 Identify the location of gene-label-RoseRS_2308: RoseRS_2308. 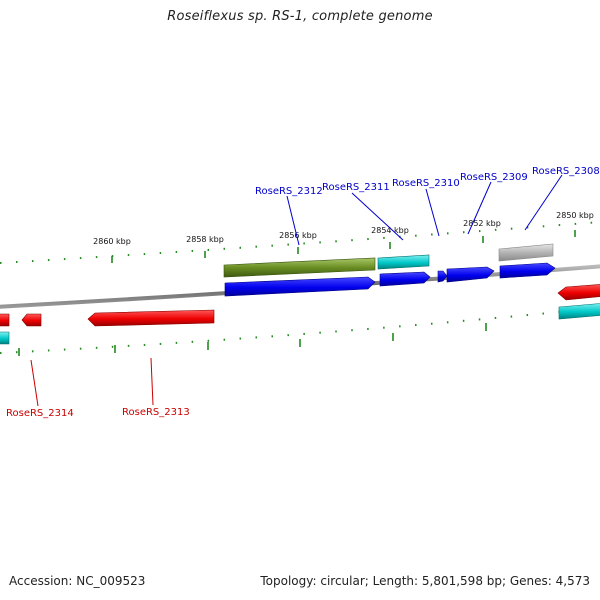
(566, 171).